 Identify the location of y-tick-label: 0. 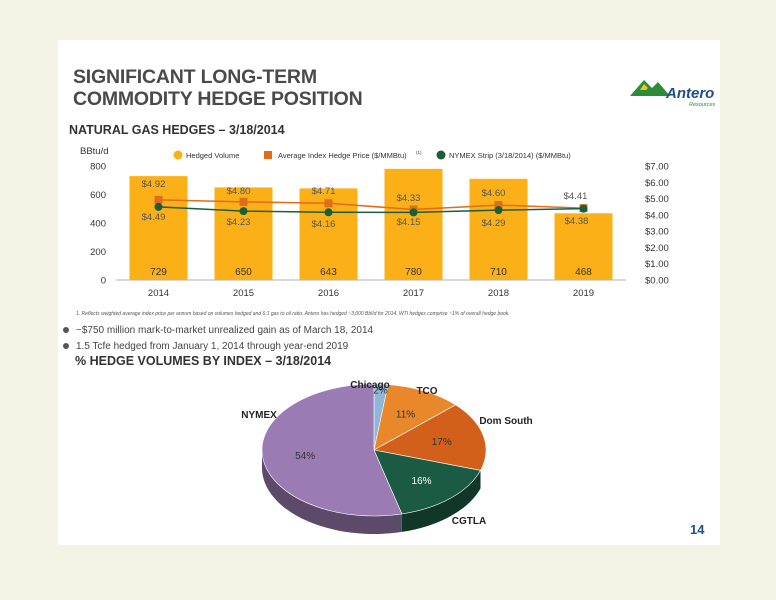
(103, 281).